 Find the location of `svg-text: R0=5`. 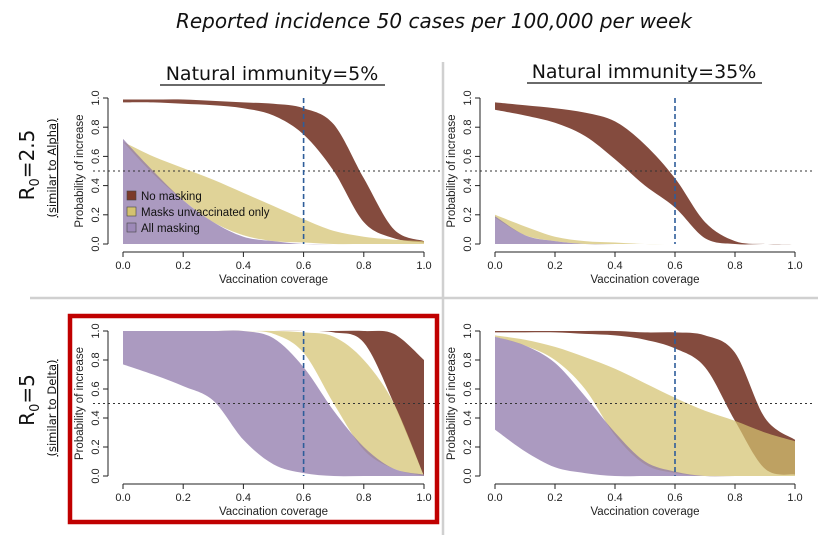

svg-text: R0=5 is located at coordinates (29, 400).